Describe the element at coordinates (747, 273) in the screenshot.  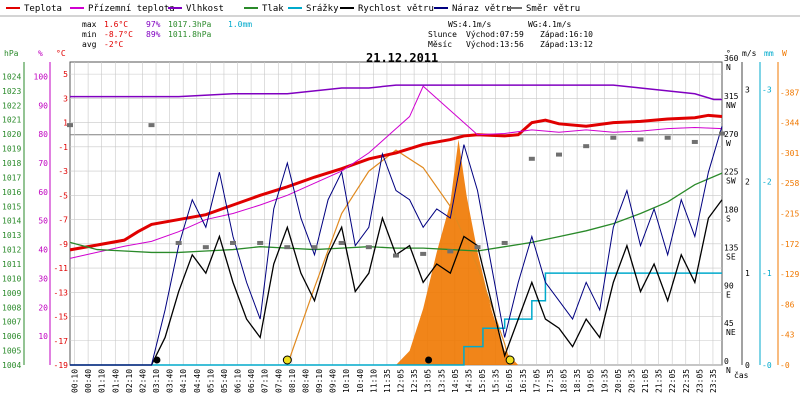
I see `wind-tick: 1` at that location.